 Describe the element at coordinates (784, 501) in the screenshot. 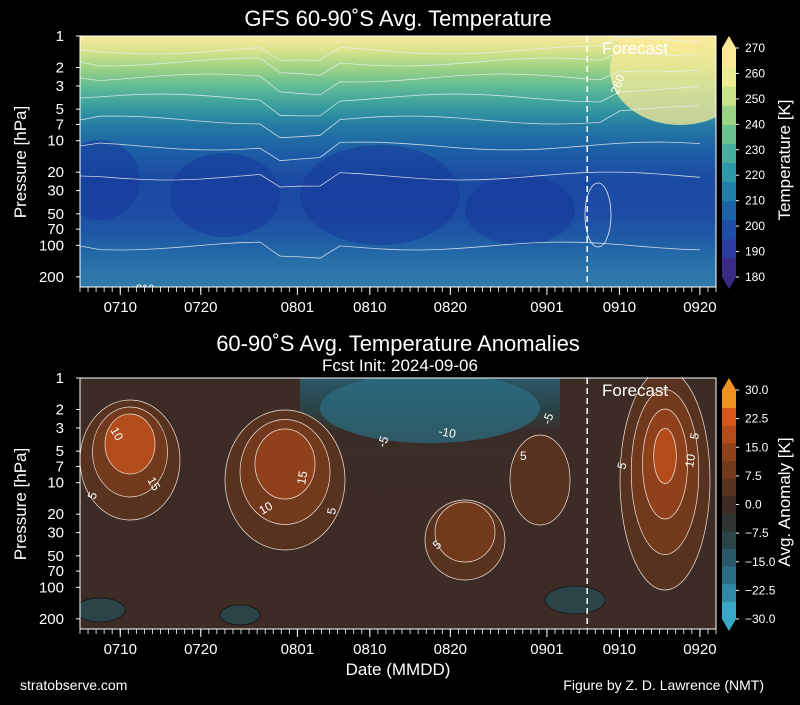

I see `anomaly-colorbar-label: Avg. Anomaly [K]` at that location.